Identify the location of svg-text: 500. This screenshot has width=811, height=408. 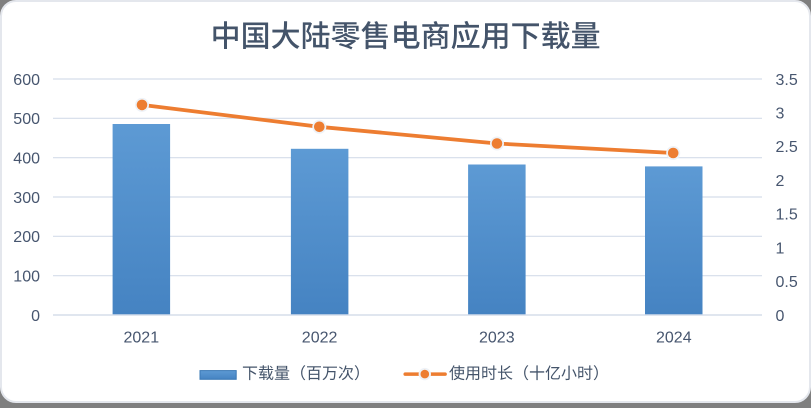
(26, 119).